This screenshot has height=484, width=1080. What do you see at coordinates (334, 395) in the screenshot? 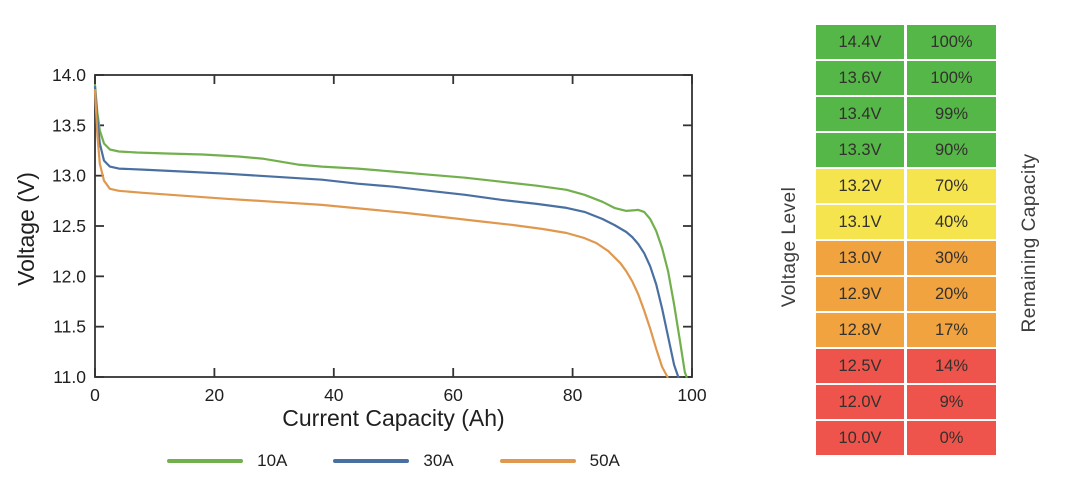
I see `x-tick-label: 40` at bounding box center [334, 395].